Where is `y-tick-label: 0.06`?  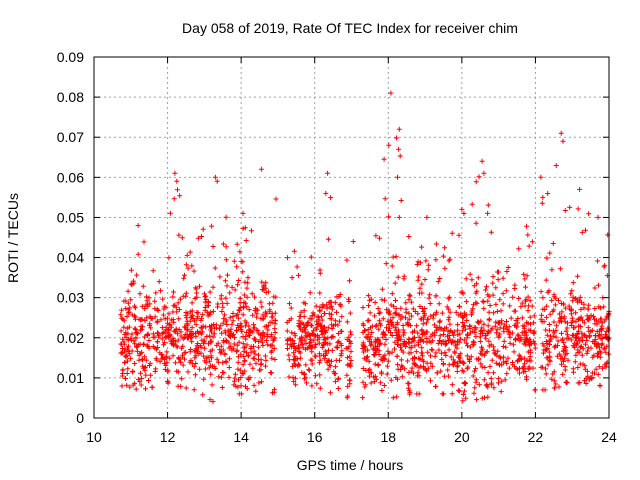
y-tick-label: 0.06 is located at coordinates (70, 177).